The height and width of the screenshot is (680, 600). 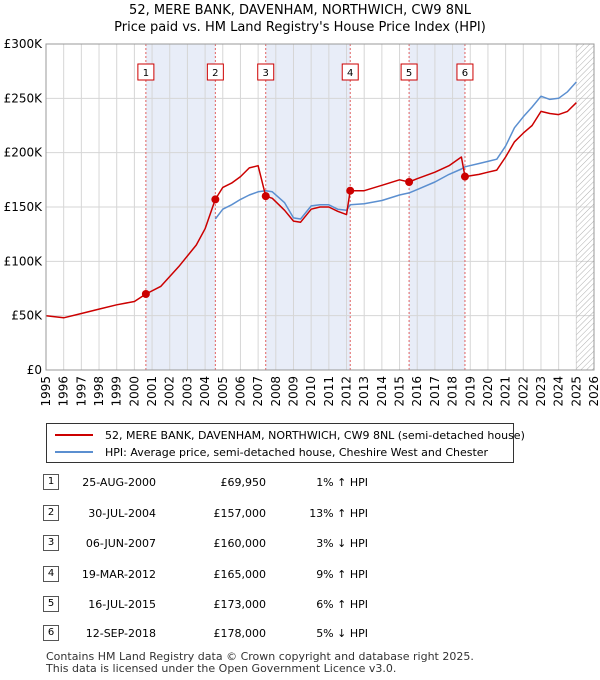 What do you see at coordinates (342, 574) in the screenshot?
I see `transaction-hpi-diff: 9% ↑ HPI` at bounding box center [342, 574].